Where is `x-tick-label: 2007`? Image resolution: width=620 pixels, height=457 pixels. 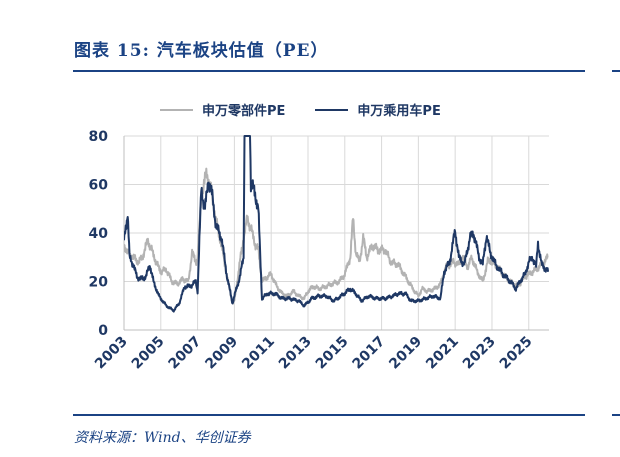 x-tick-label: 2007 is located at coordinates (185, 353).